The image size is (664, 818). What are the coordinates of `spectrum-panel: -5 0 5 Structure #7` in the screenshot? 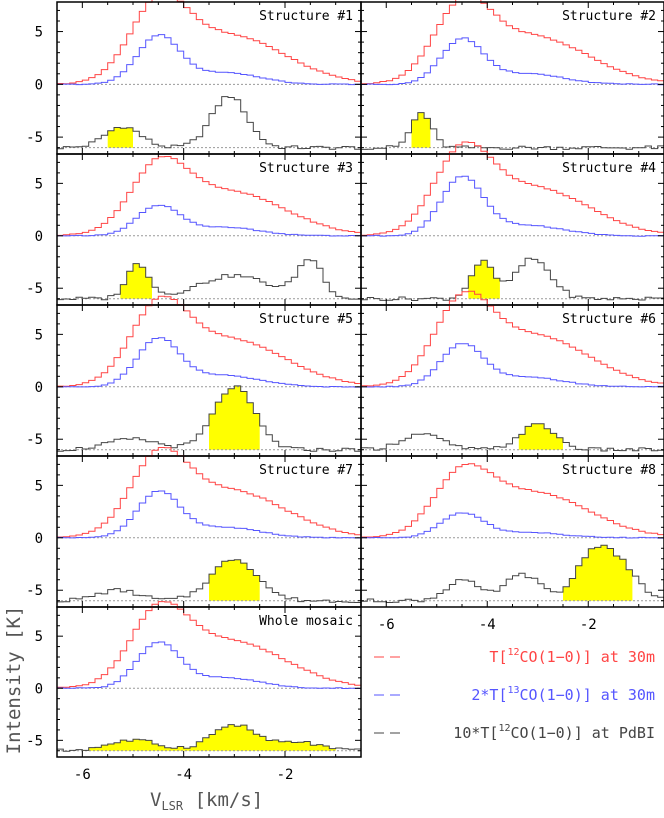 It's located at (194, 527).